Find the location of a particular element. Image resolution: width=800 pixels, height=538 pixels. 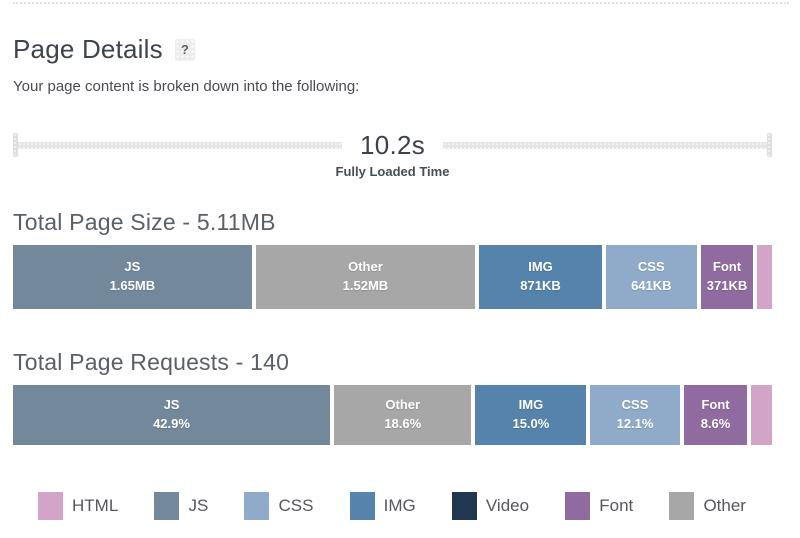

font-swatch-icon is located at coordinates (578, 506).